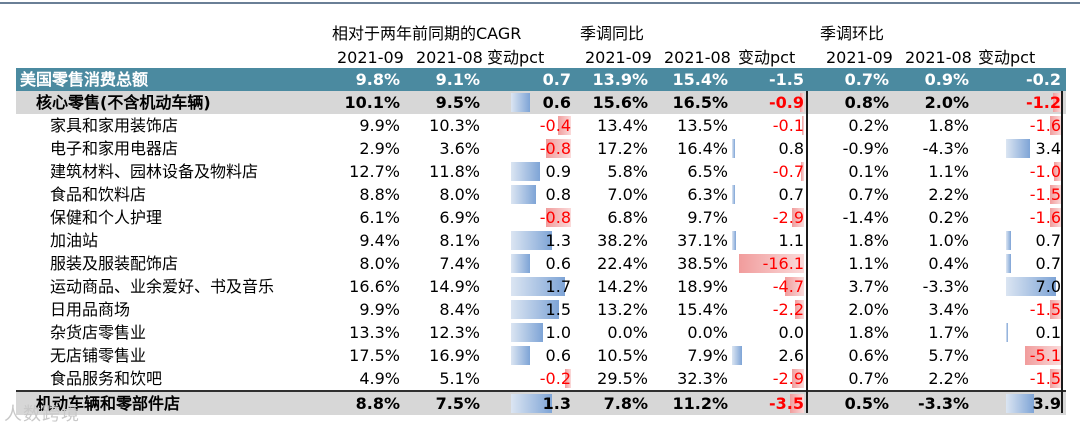  What do you see at coordinates (622, 148) in the screenshot?
I see `value-cell: 17.2%` at bounding box center [622, 148].